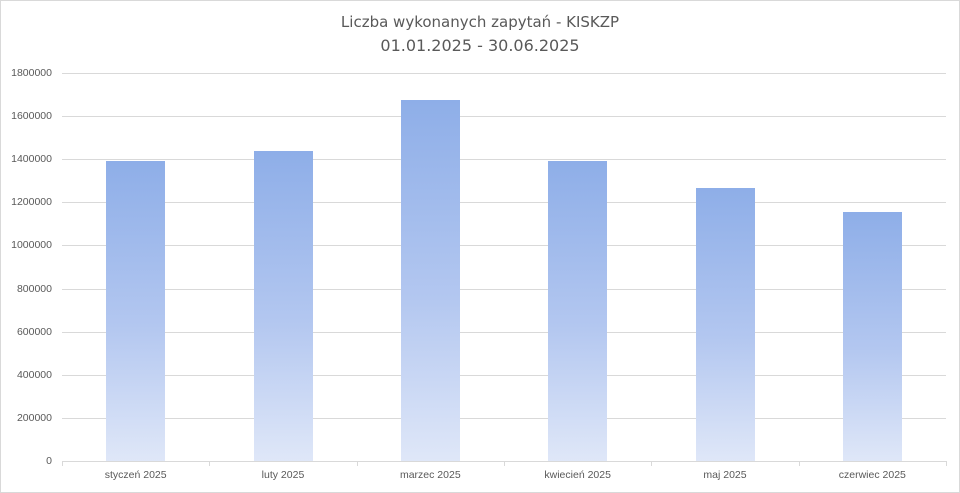 This screenshot has height=493, width=960. I want to click on y-tick-label: 800000, so click(34, 288).